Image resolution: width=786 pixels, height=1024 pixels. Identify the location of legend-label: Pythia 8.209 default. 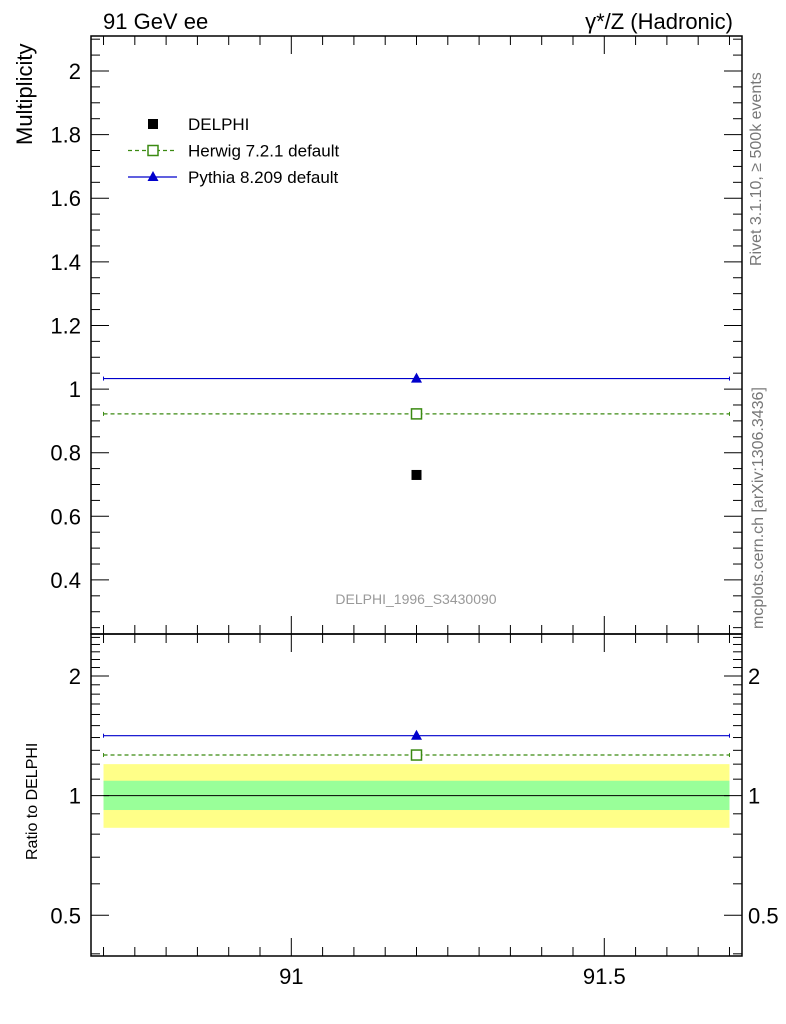
(263, 177).